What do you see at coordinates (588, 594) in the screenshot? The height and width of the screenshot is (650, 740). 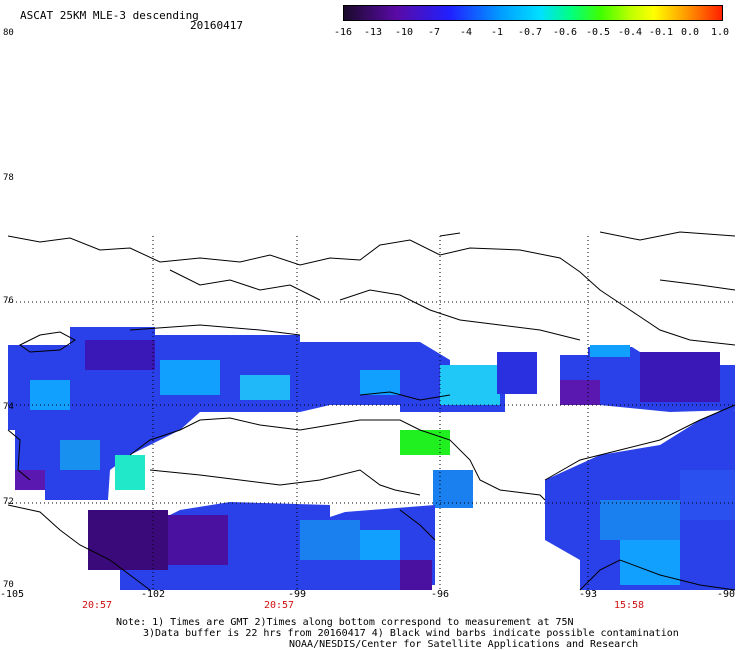 I see `lon-label: -93` at bounding box center [588, 594].